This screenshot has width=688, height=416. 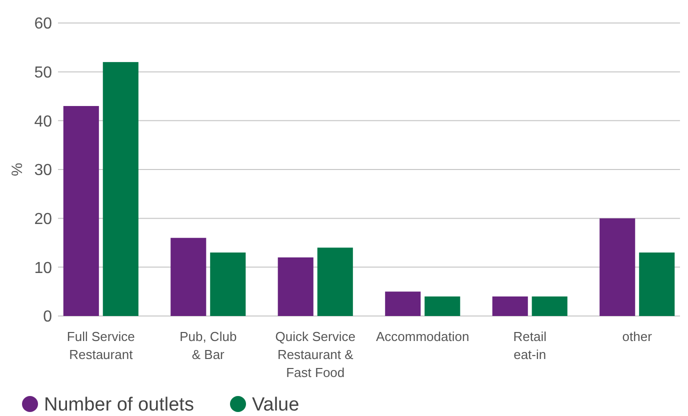 I want to click on x-tick-label: Retail eat-in, so click(x=530, y=345).